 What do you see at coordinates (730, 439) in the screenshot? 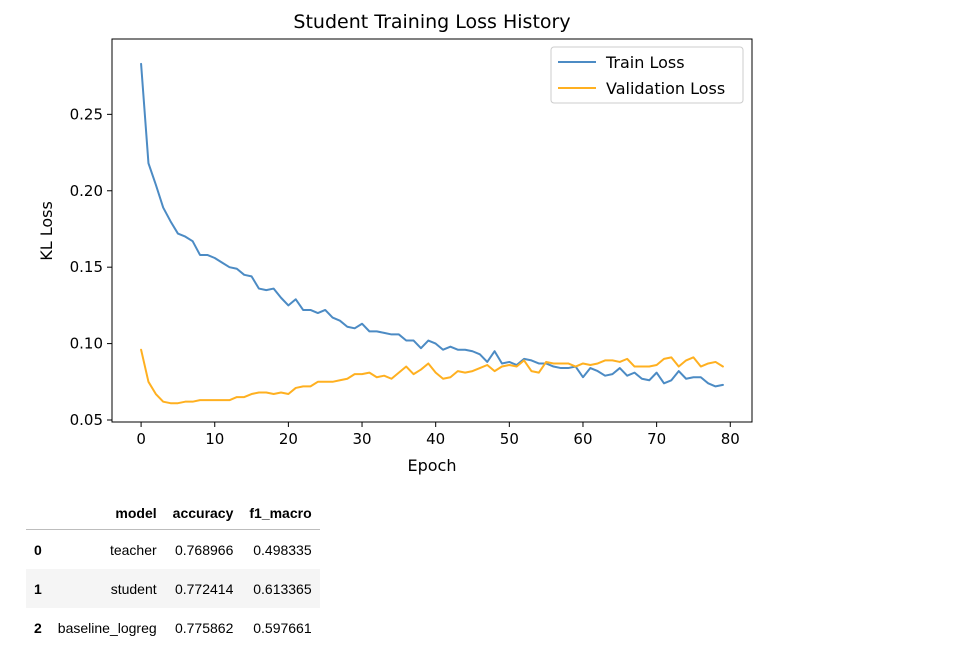
I see `x-tick-label: 80` at bounding box center [730, 439].